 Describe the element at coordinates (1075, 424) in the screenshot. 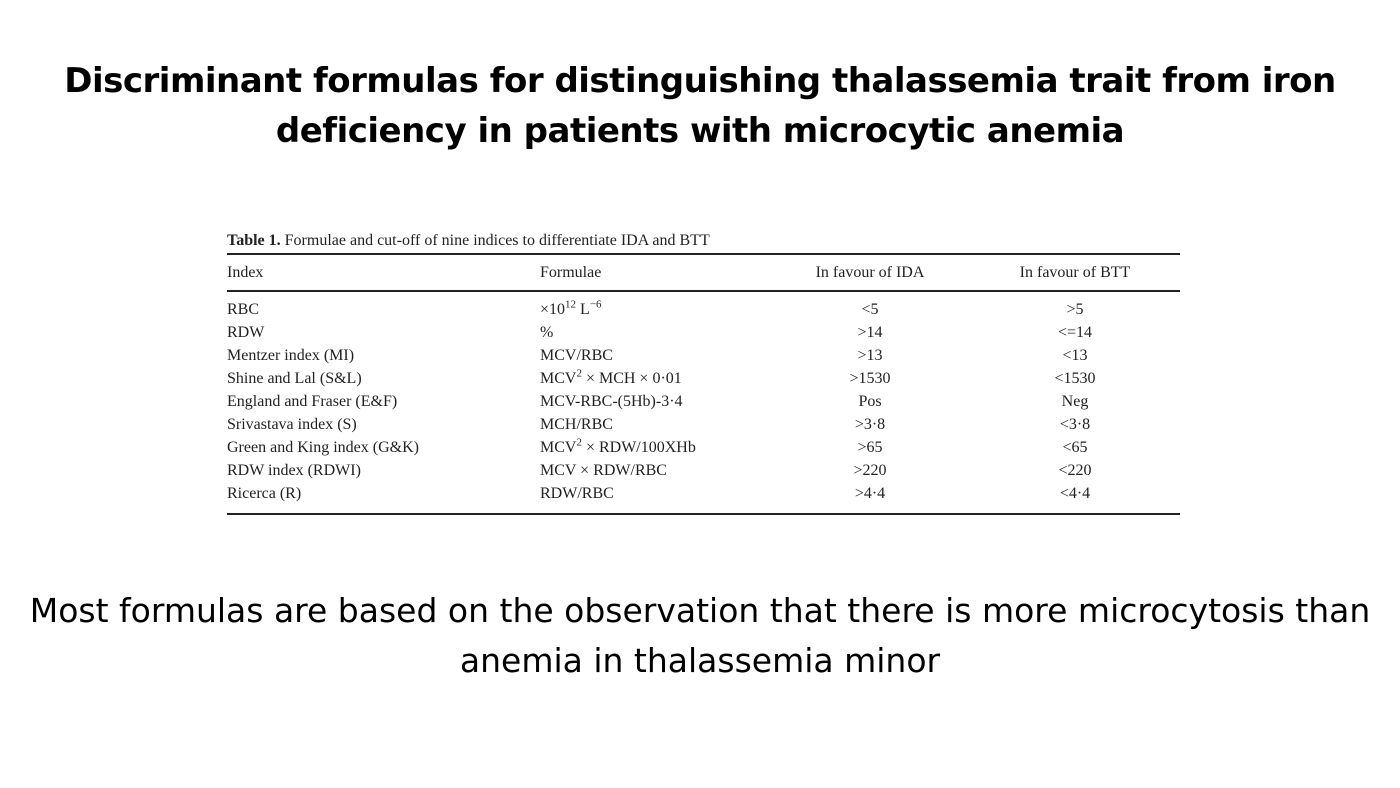

I see `btt-cutoff-cell: <3·8` at that location.